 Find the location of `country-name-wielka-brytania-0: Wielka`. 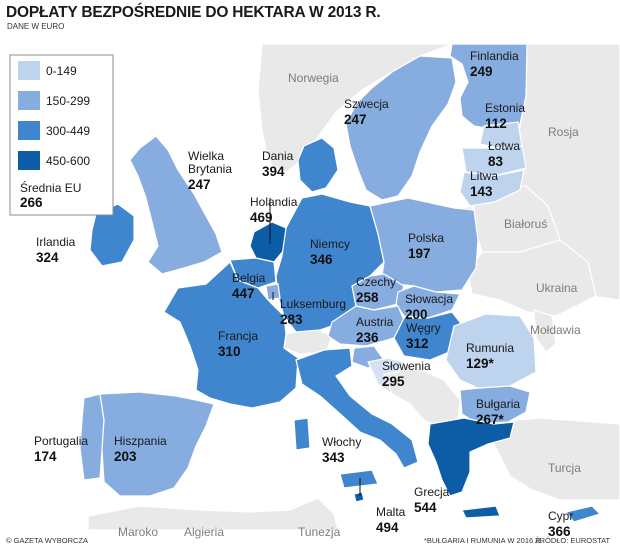

country-name-wielka-brytania-0: Wielka is located at coordinates (206, 156).